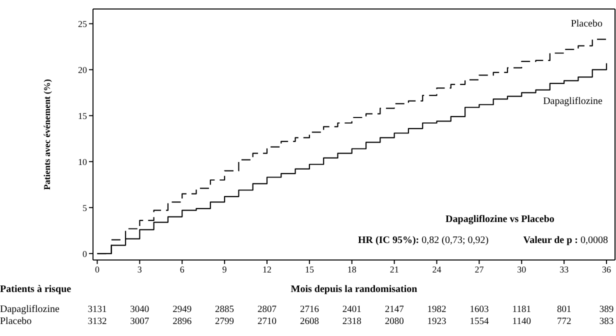 The width and height of the screenshot is (616, 336). Describe the element at coordinates (522, 269) in the screenshot. I see `x-tick-label: 30` at that location.